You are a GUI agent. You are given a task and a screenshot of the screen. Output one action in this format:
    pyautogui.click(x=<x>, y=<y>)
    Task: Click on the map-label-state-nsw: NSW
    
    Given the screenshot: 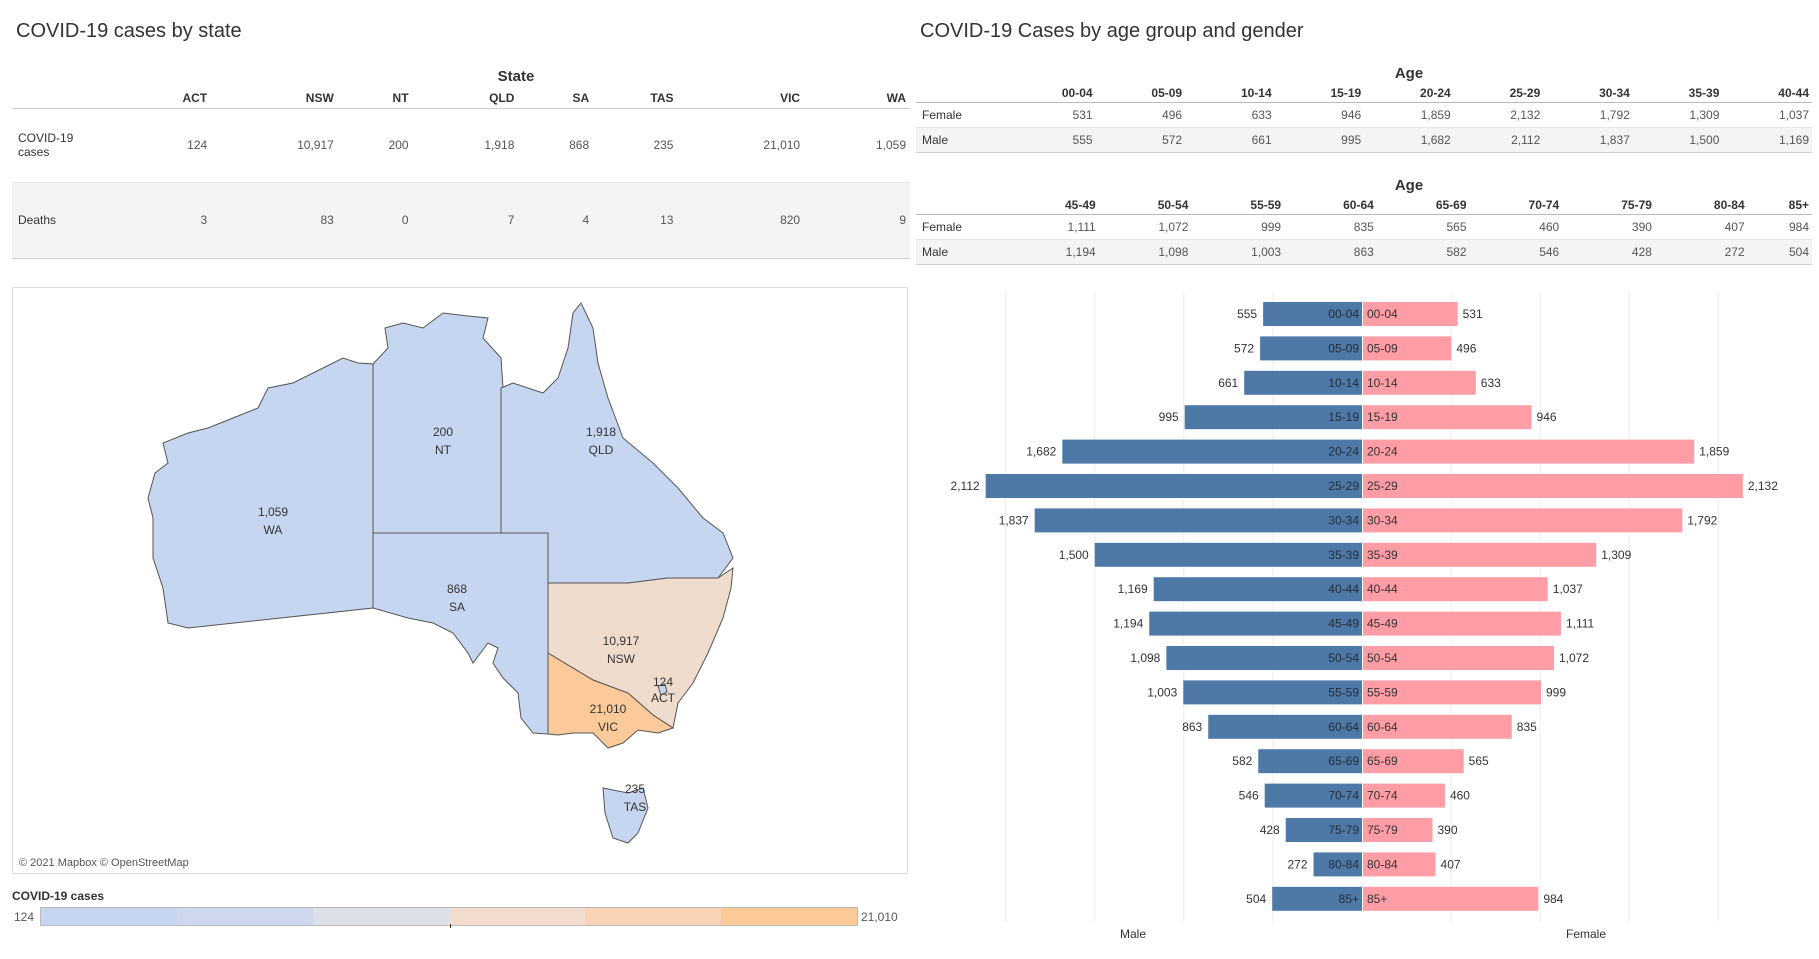 What is the action you would take?
    pyautogui.click(x=621, y=659)
    